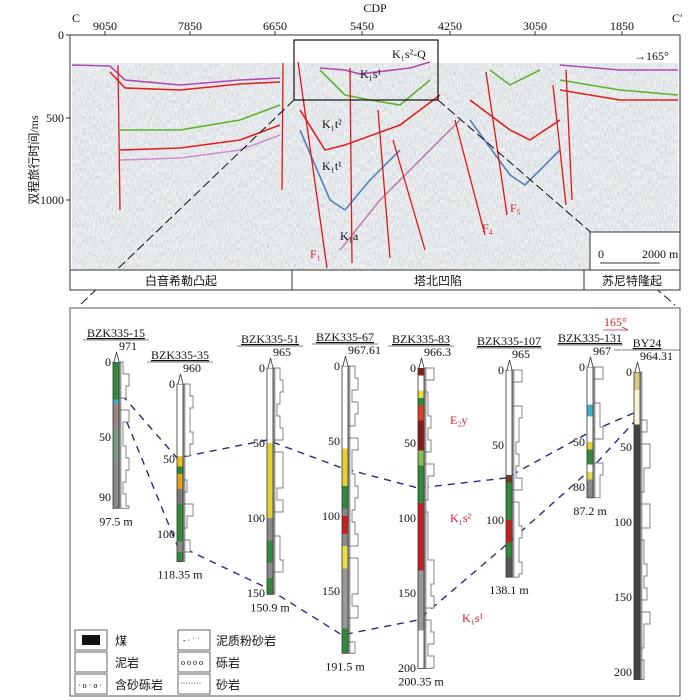 Image resolution: width=700 pixels, height=700 pixels. I want to click on borehole-name: BY24, so click(647, 343).